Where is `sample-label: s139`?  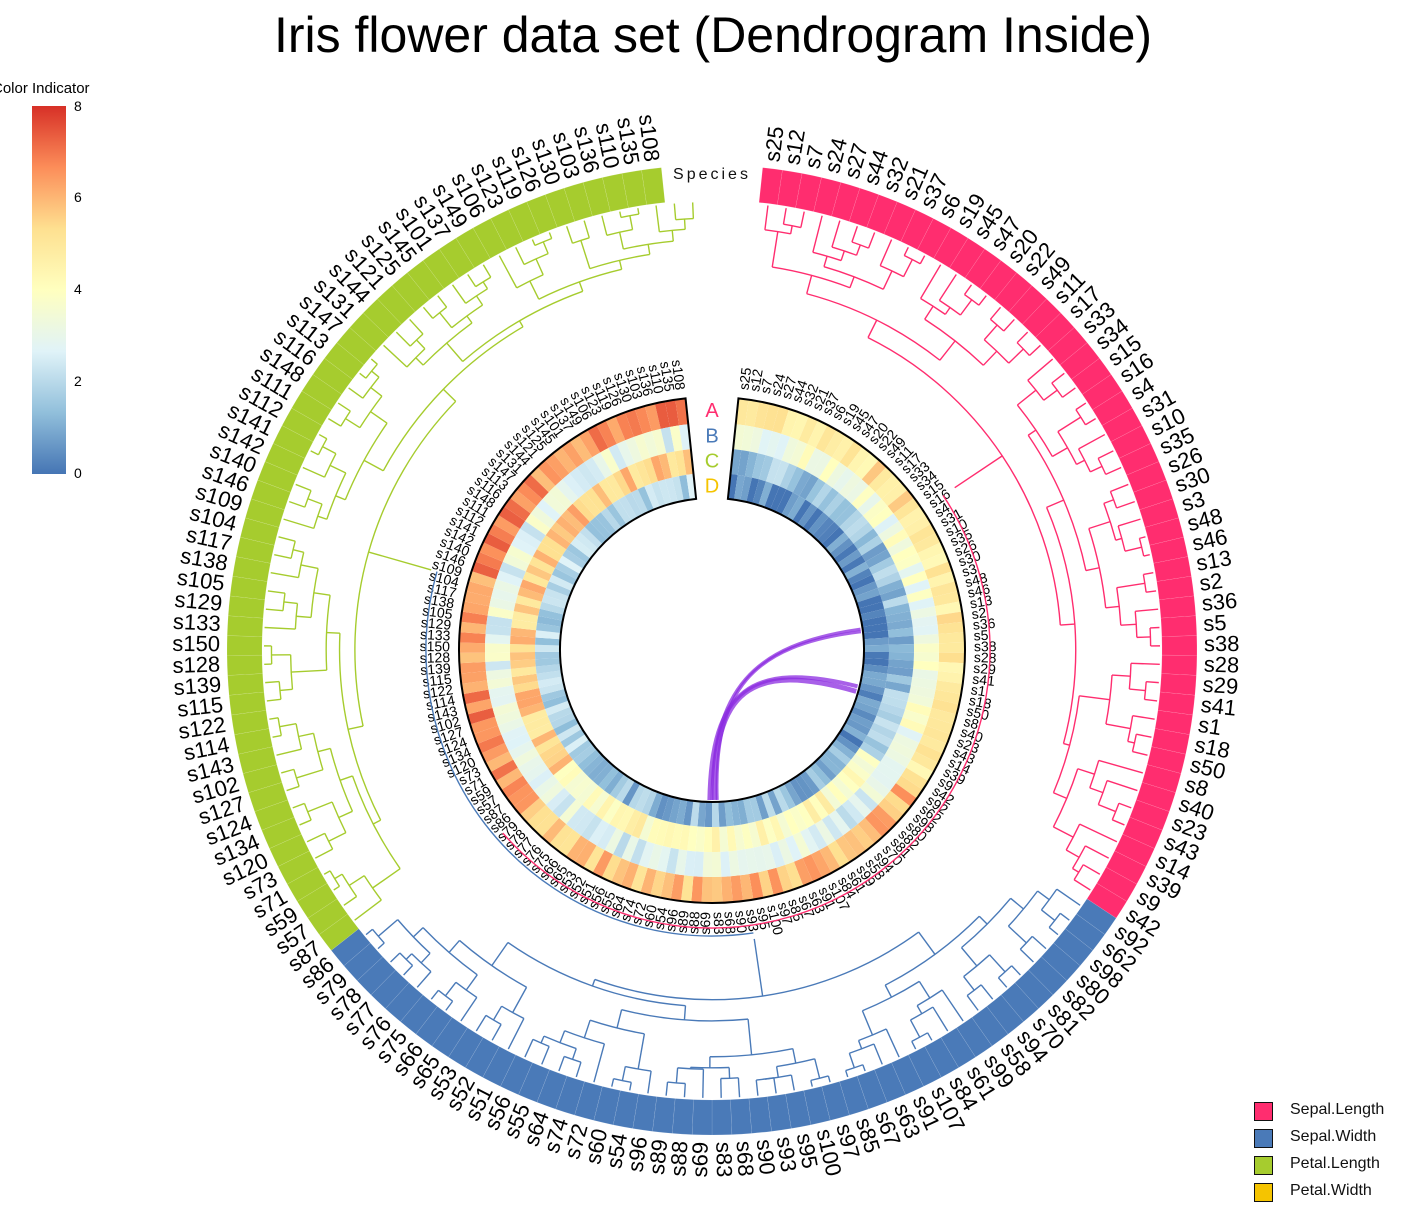 sample-label: s139 is located at coordinates (197, 686).